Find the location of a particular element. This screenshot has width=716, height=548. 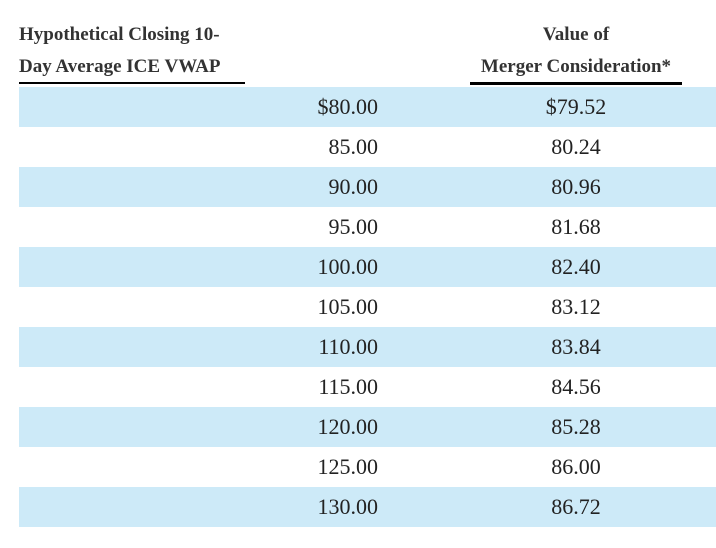

consideration-header-underline is located at coordinates (576, 83).